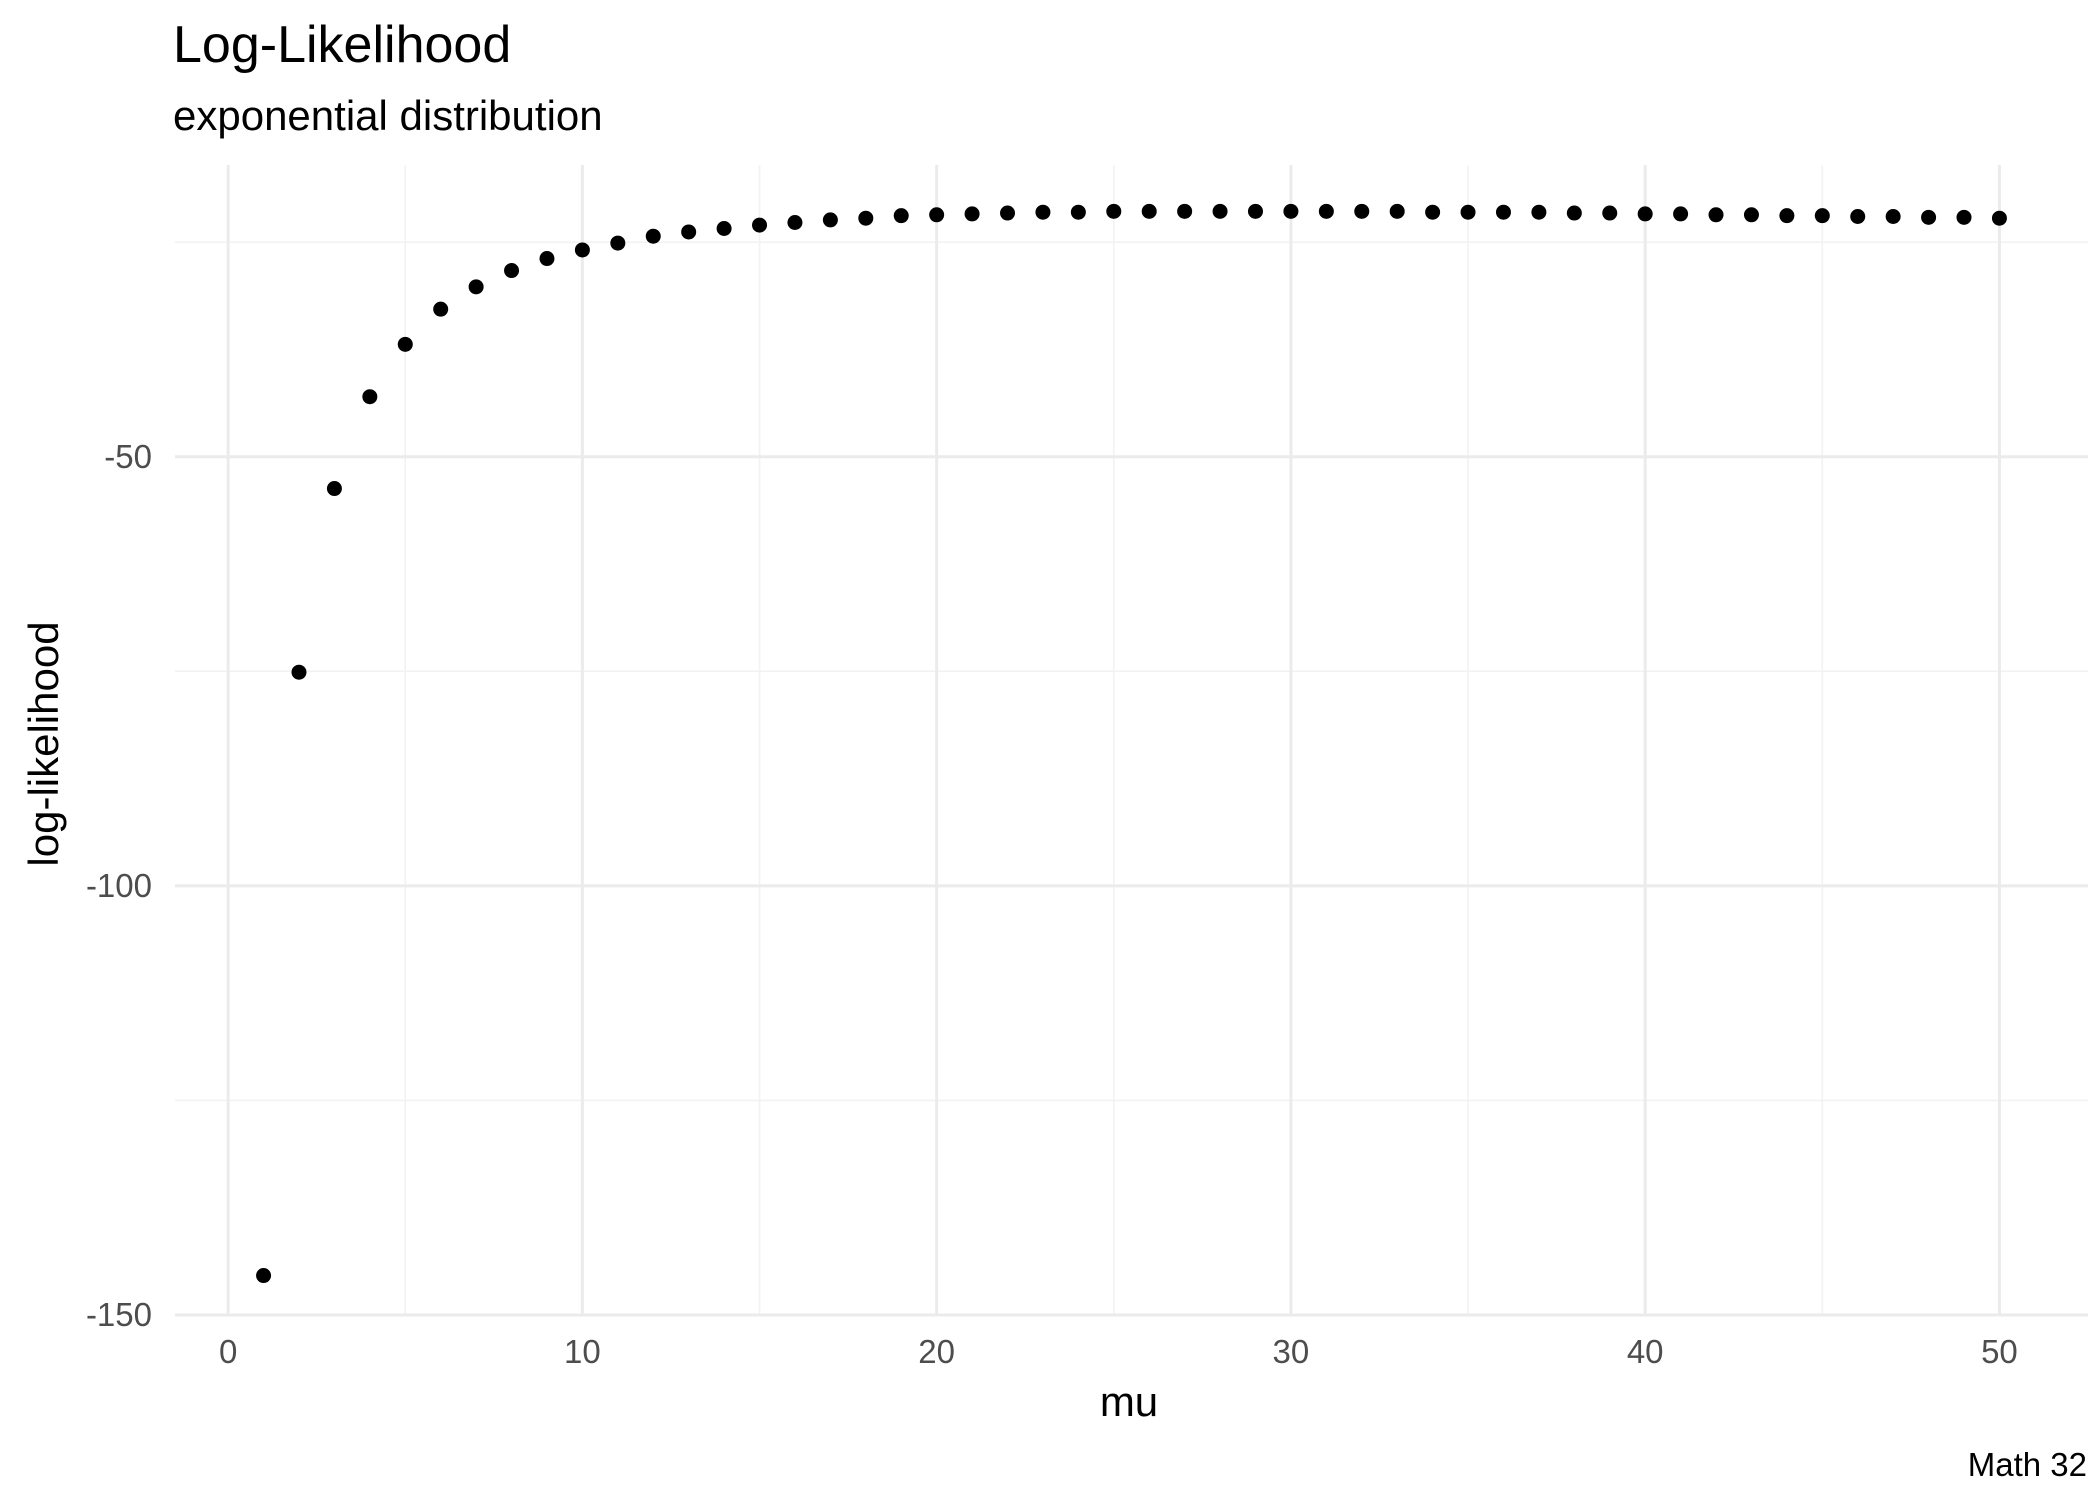 The image size is (2100, 1499). Describe the element at coordinates (1129, 1401) in the screenshot. I see `x-axis-title: mu` at that location.